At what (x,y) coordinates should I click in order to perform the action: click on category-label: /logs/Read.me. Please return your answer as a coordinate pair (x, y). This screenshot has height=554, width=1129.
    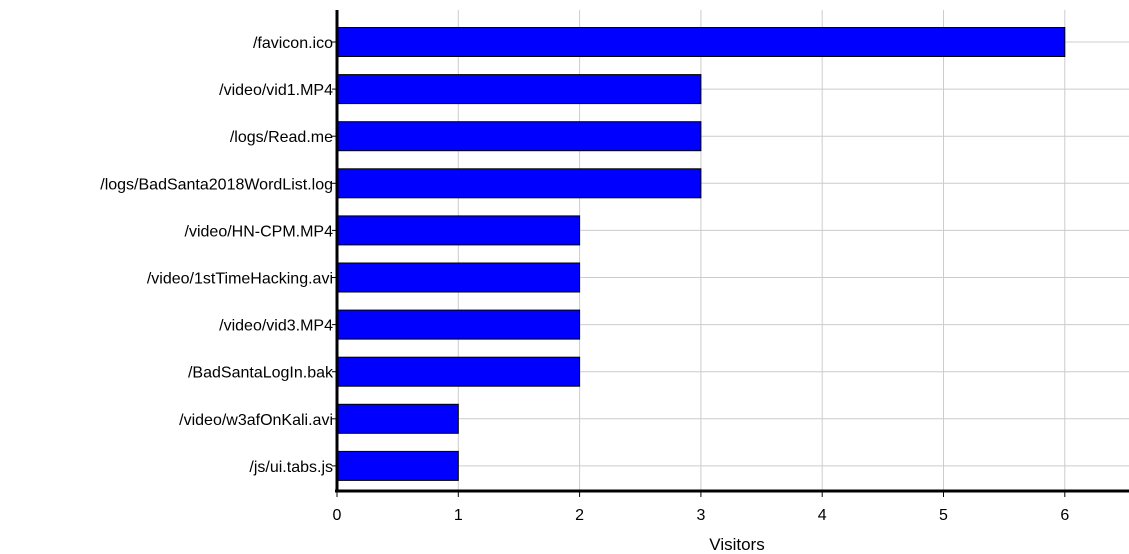
    Looking at the image, I should click on (281, 137).